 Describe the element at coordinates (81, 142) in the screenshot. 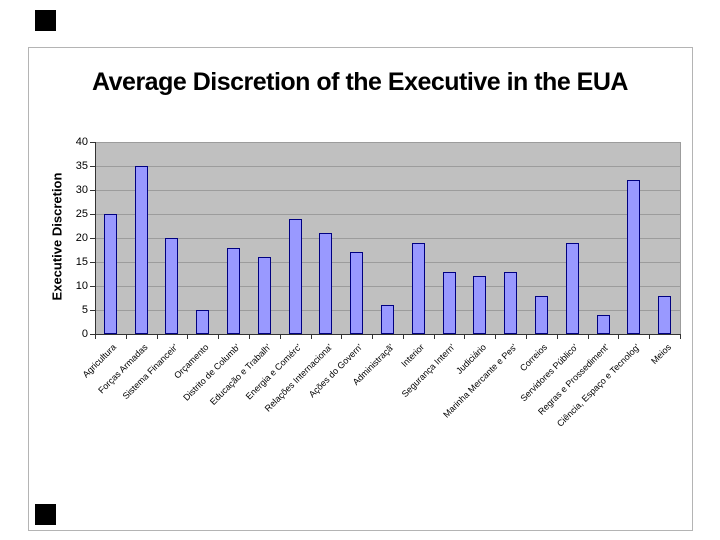

I see `y-tick-label: 40` at that location.